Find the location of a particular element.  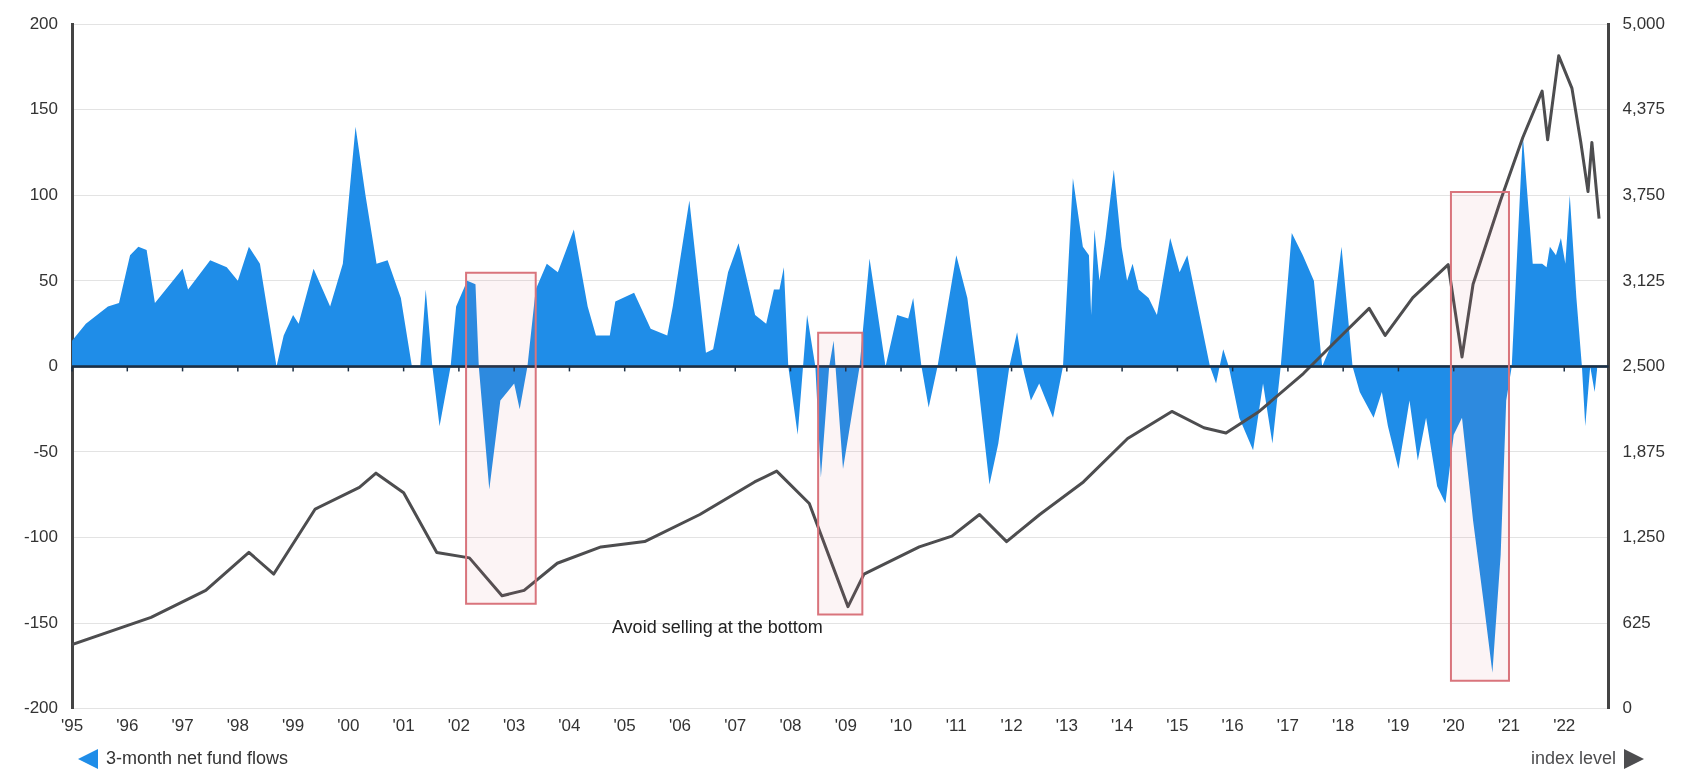

x-tick-label: '01 is located at coordinates (403, 726).